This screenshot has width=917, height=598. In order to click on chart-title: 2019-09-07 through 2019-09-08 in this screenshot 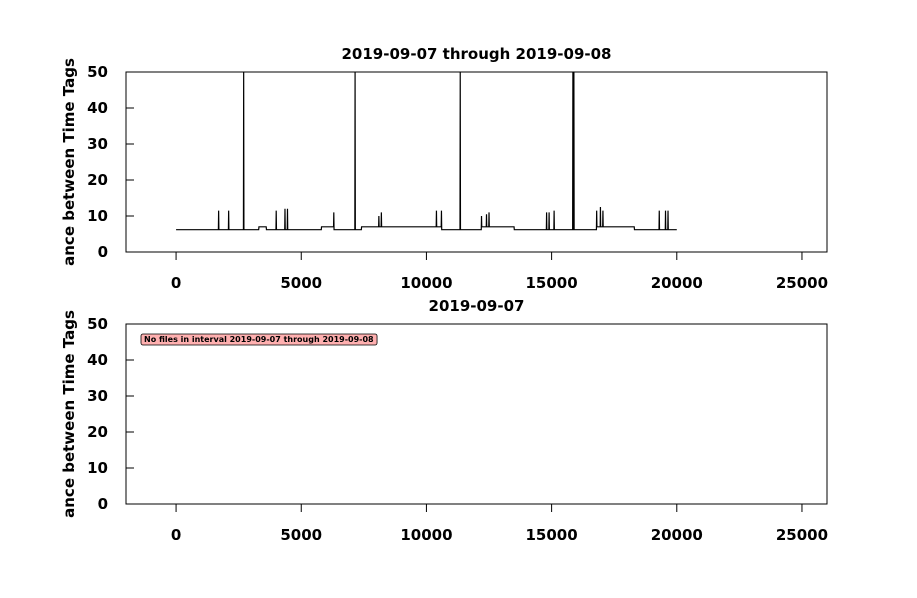, I will do `click(477, 54)`.